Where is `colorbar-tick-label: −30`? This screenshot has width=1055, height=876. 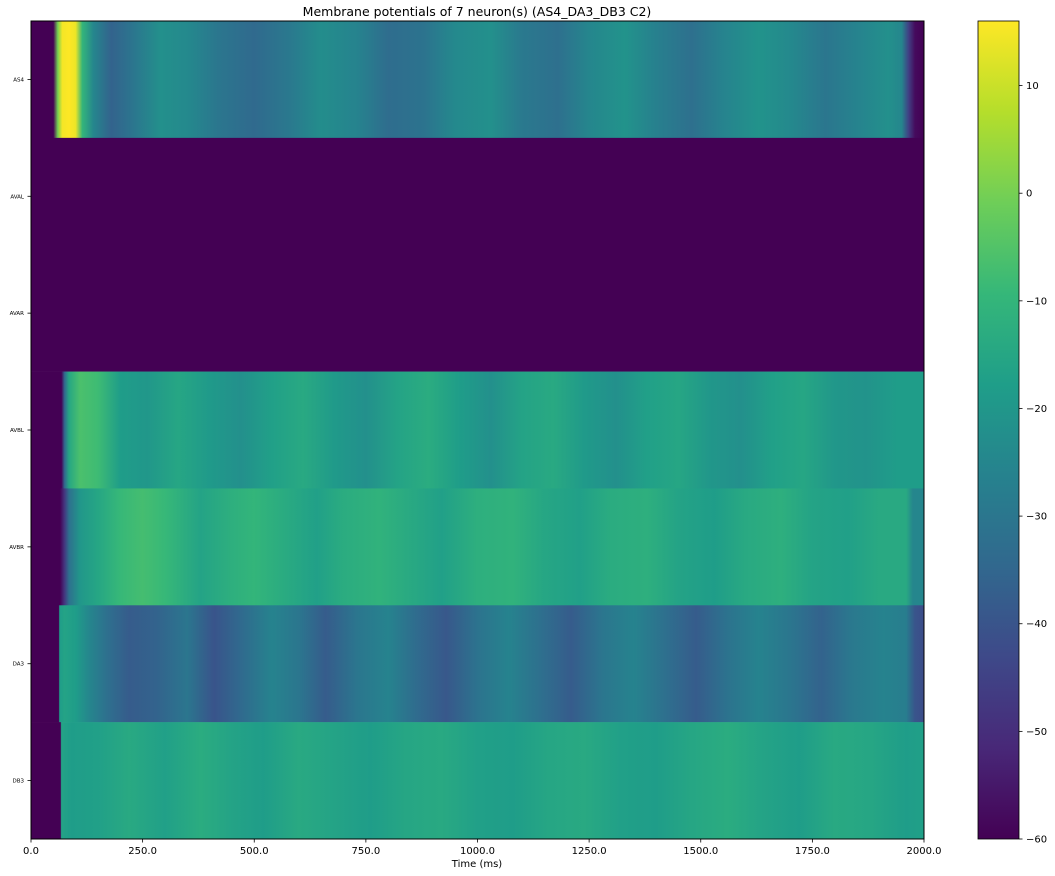
colorbar-tick-label: −30 is located at coordinates (1036, 517).